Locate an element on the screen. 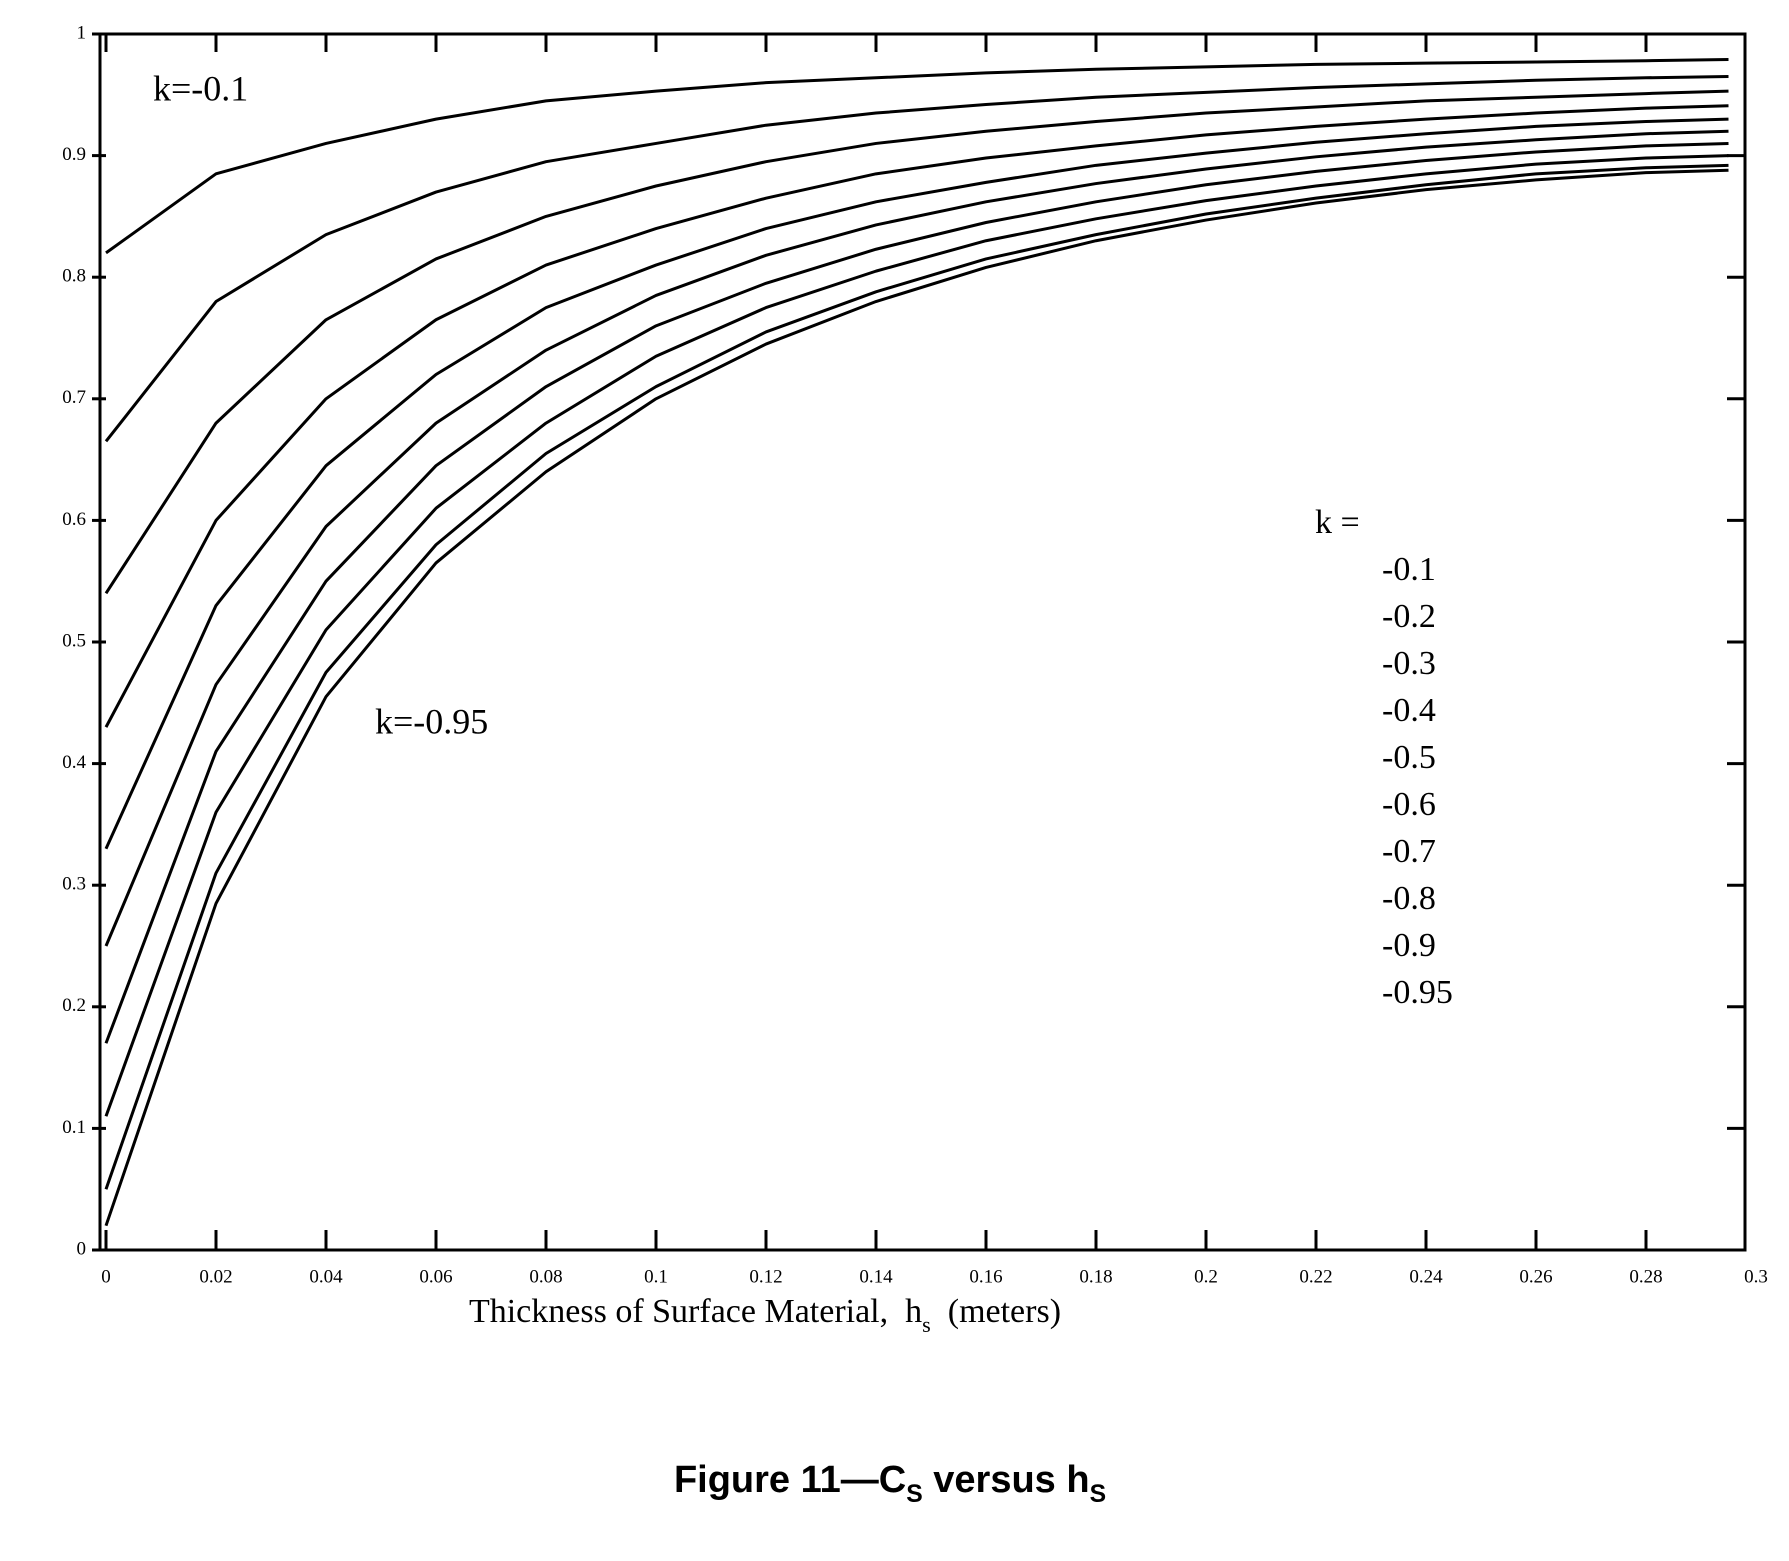  x-tick-label: 0.02 is located at coordinates (215, 1276).